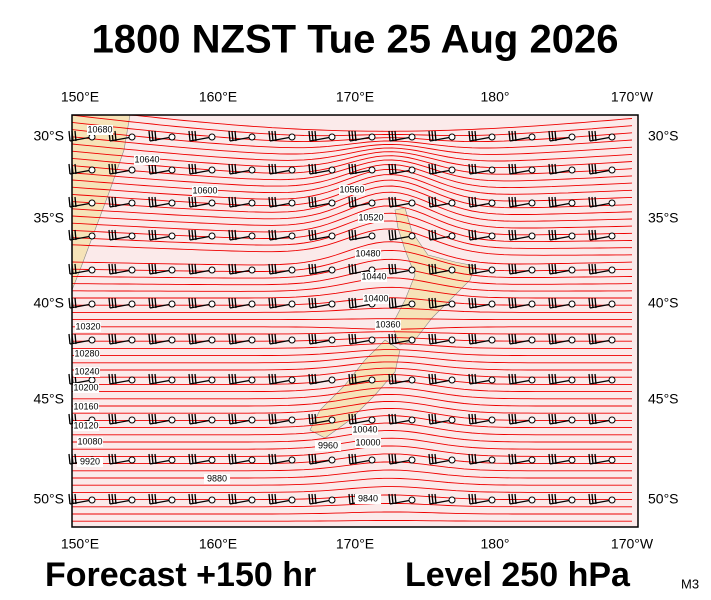 The width and height of the screenshot is (711, 600). I want to click on contour-label: 10680, so click(99, 129).